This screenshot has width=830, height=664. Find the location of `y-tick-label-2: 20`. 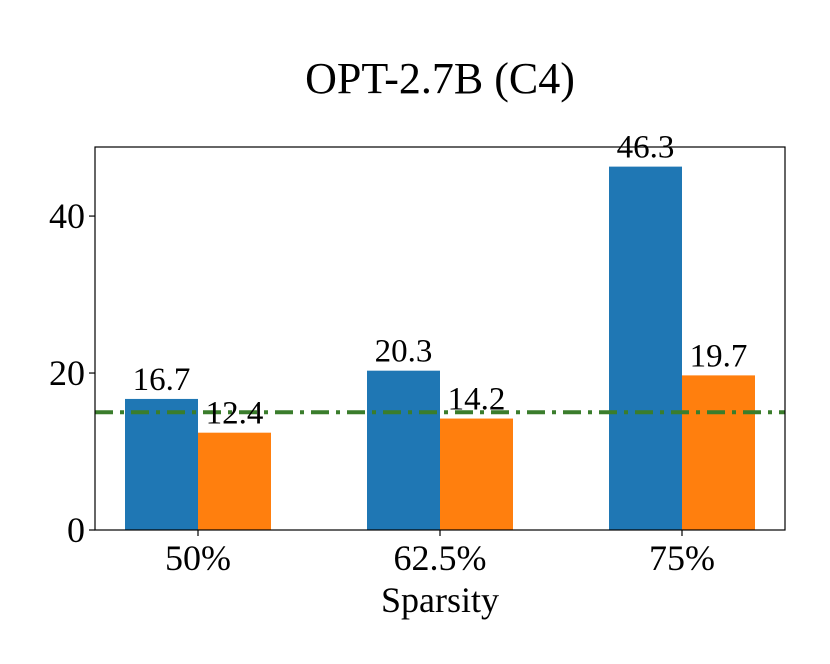

y-tick-label-2: 20 is located at coordinates (67, 373).